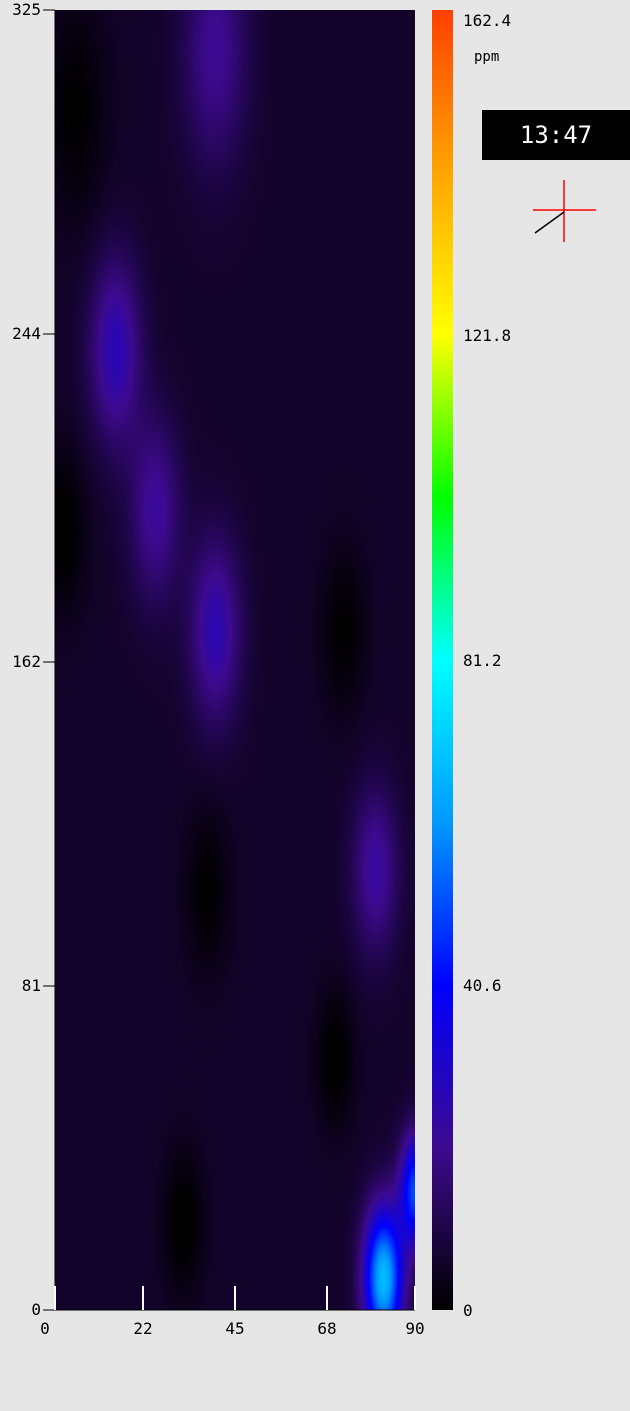  Describe the element at coordinates (326, 1328) in the screenshot. I see `x-tick-label: 68` at that location.